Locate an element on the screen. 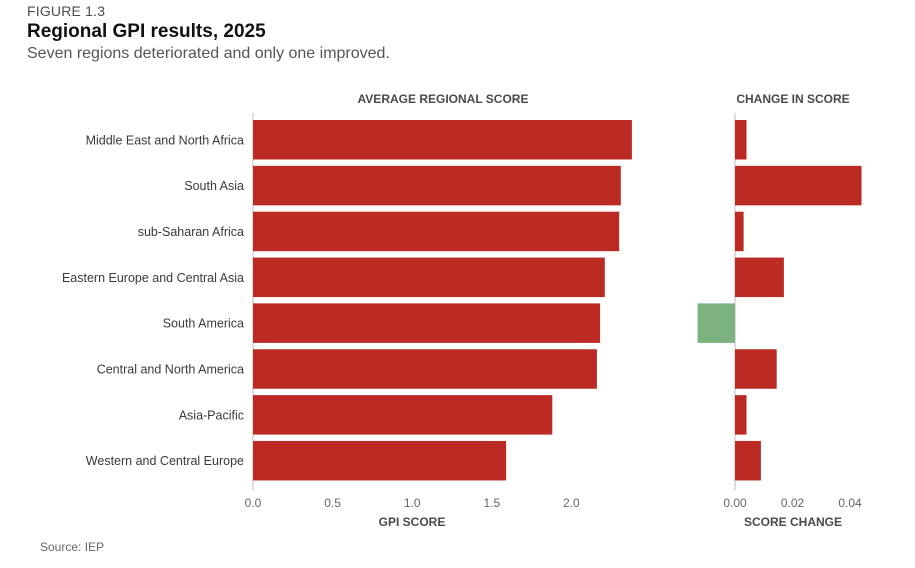 Image resolution: width=915 pixels, height=568 pixels. region-label: Eastern Europe and Central Asia is located at coordinates (153, 278).